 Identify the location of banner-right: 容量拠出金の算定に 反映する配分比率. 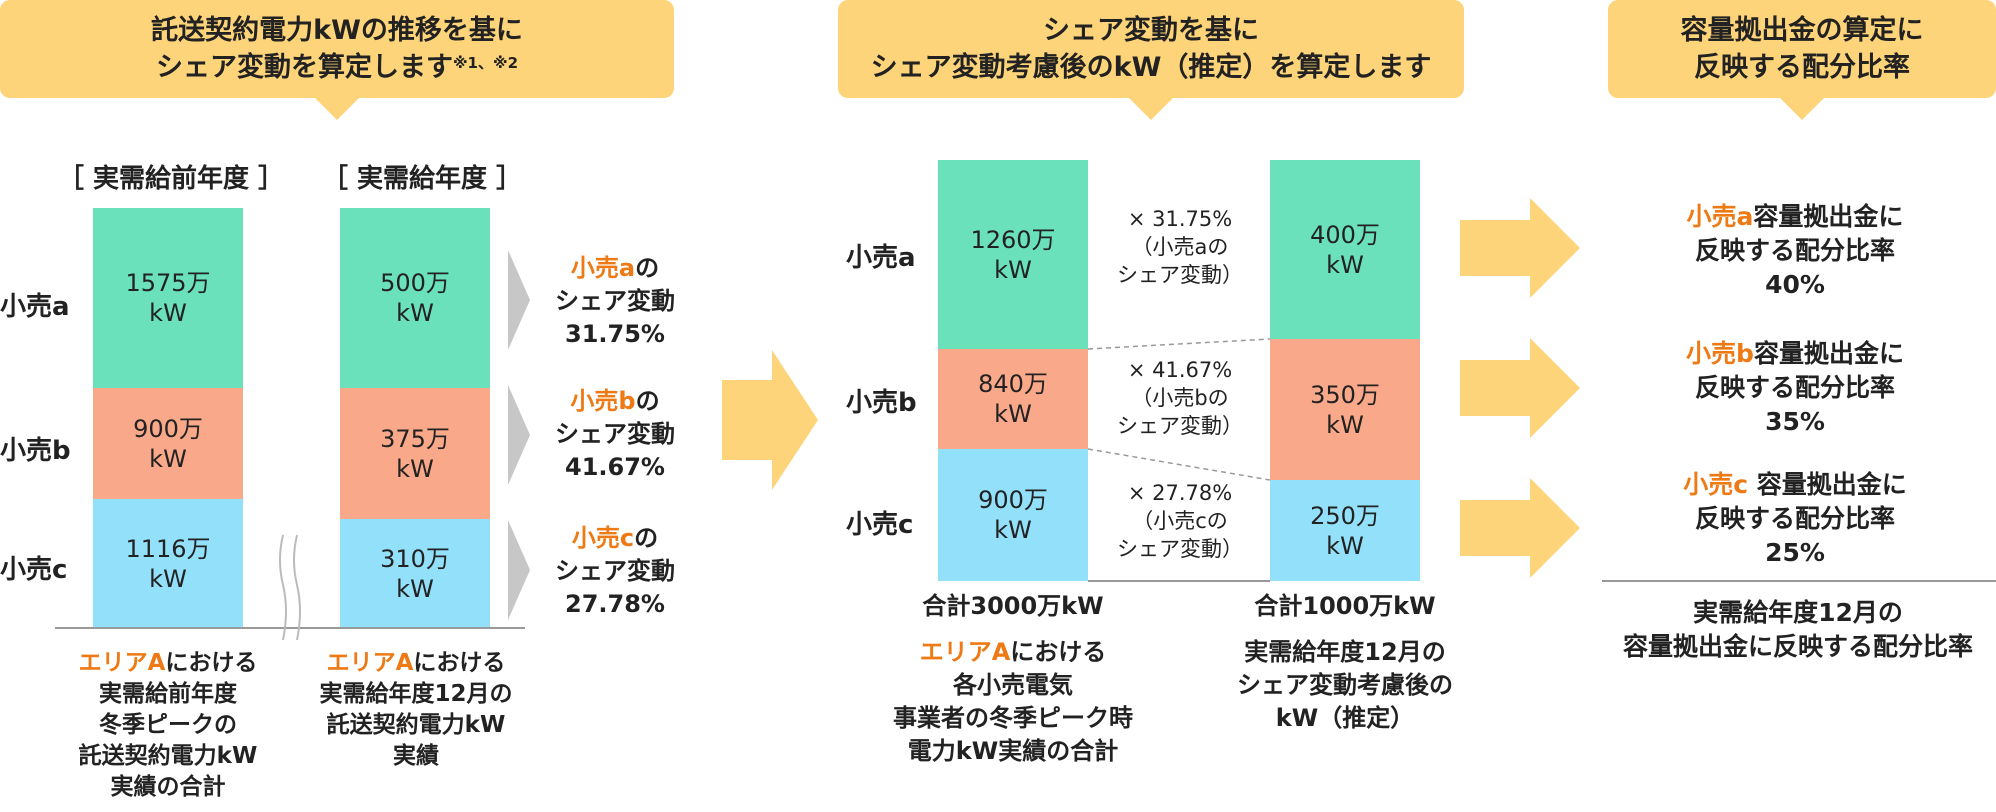
(1802, 60).